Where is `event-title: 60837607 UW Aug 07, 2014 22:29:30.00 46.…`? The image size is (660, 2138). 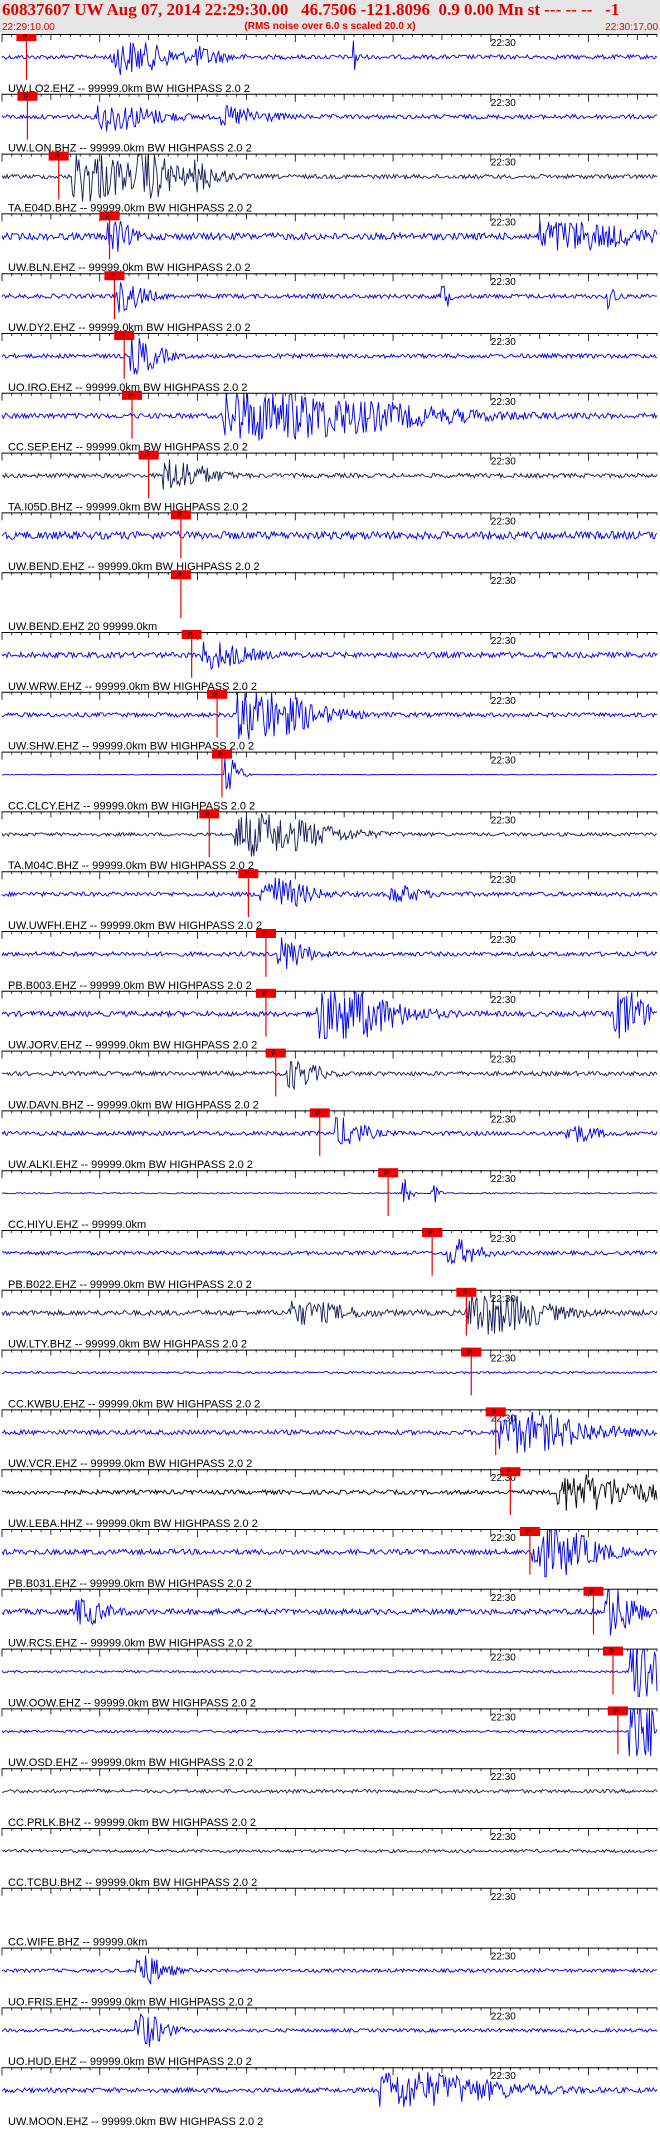 event-title: 60837607 UW Aug 07, 2014 22:29:30.00 46.… is located at coordinates (311, 9).